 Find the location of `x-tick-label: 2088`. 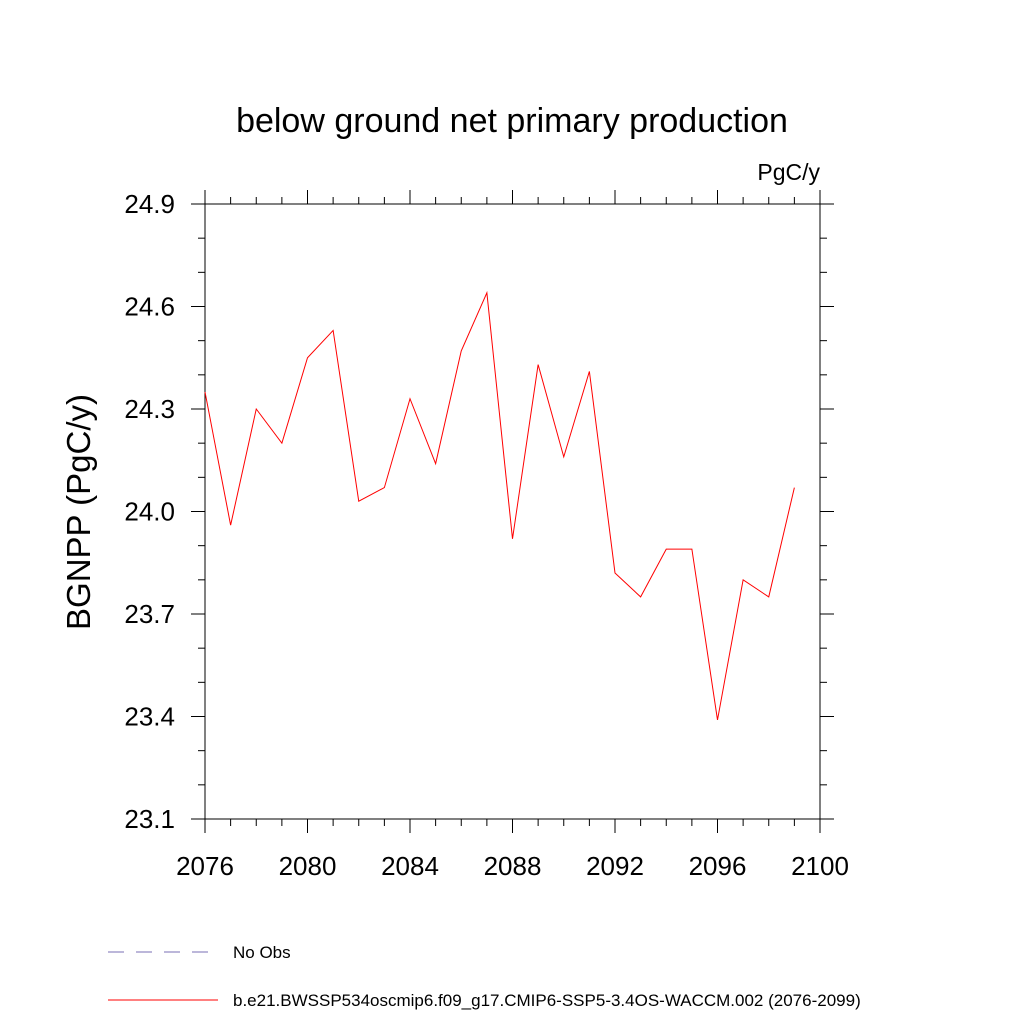

x-tick-label: 2088 is located at coordinates (513, 866).